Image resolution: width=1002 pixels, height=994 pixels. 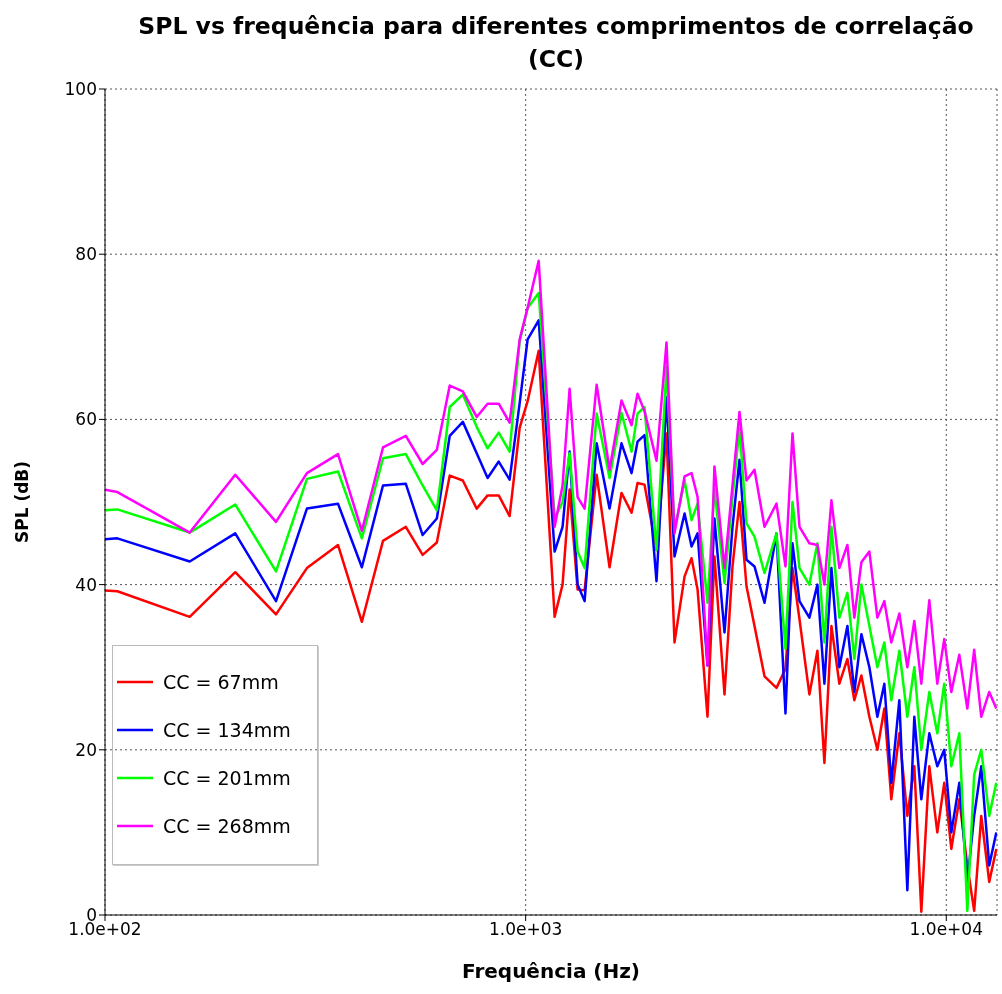 I want to click on y-tick-label: 80, so click(x=86, y=254).